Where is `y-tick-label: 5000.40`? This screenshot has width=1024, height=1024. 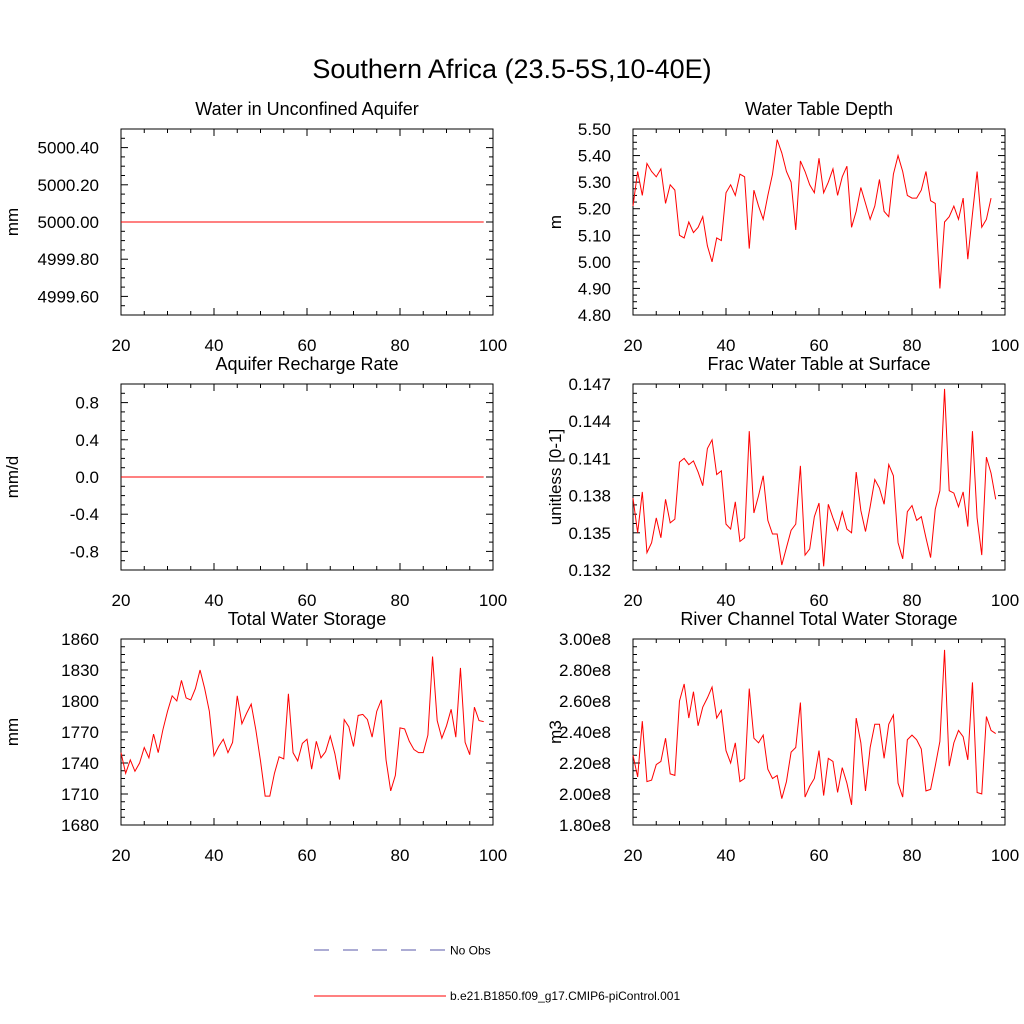 y-tick-label: 5000.40 is located at coordinates (68, 148).